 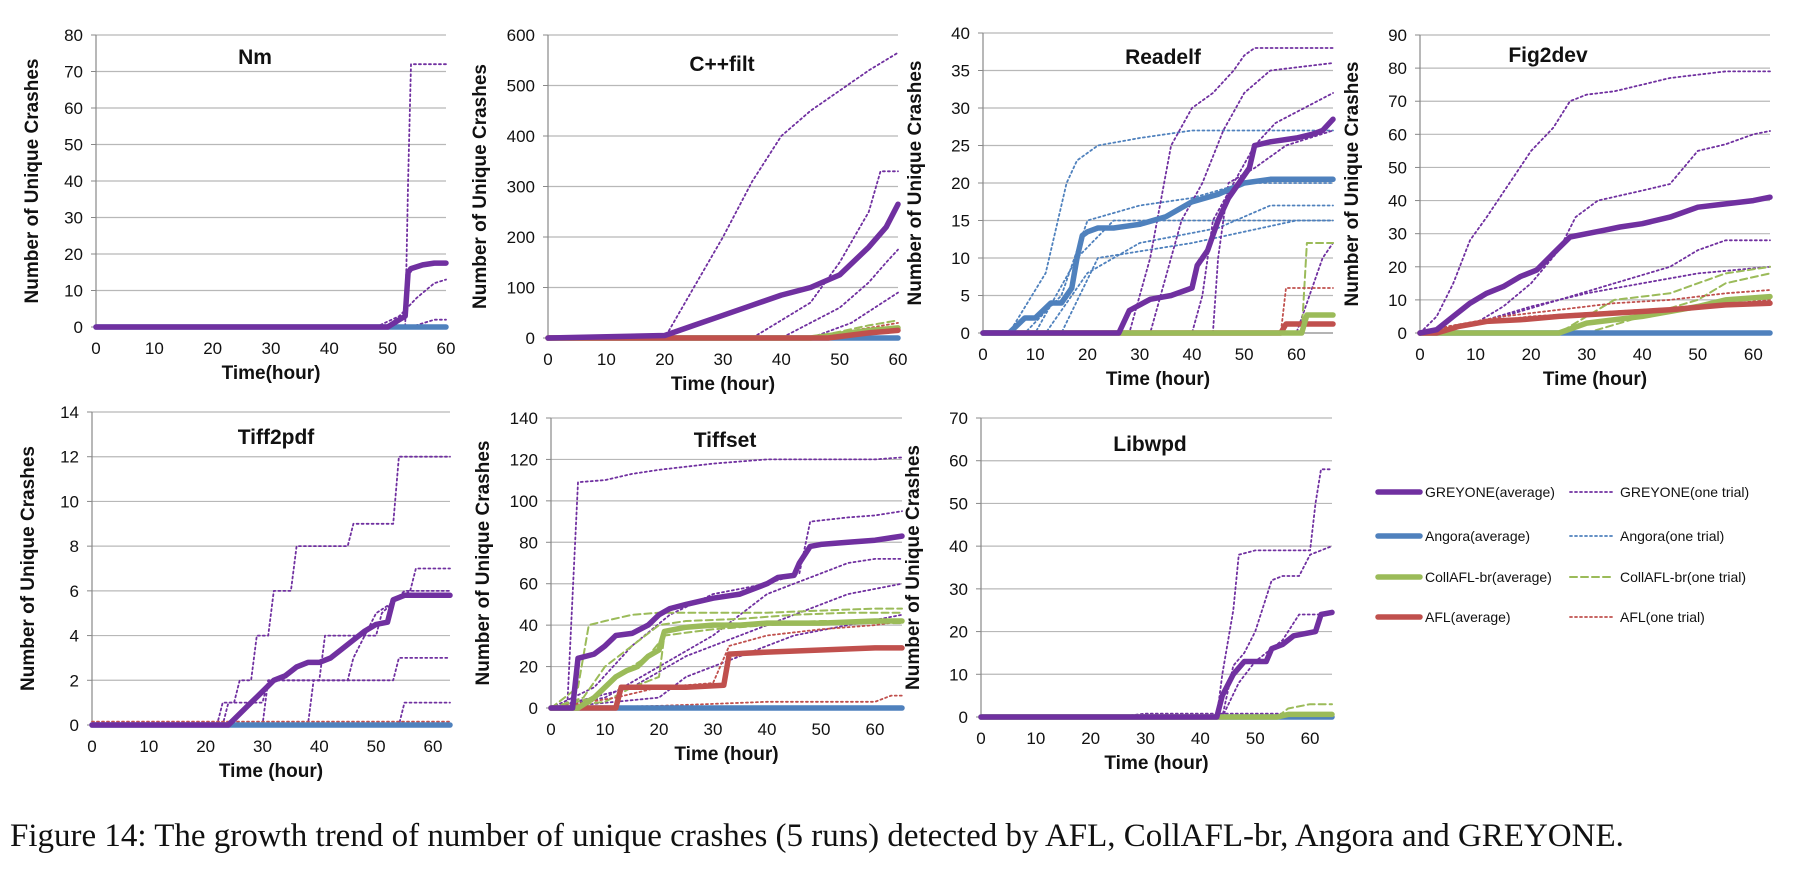 What do you see at coordinates (69, 457) in the screenshot?
I see `y-tick-label: 12` at bounding box center [69, 457].